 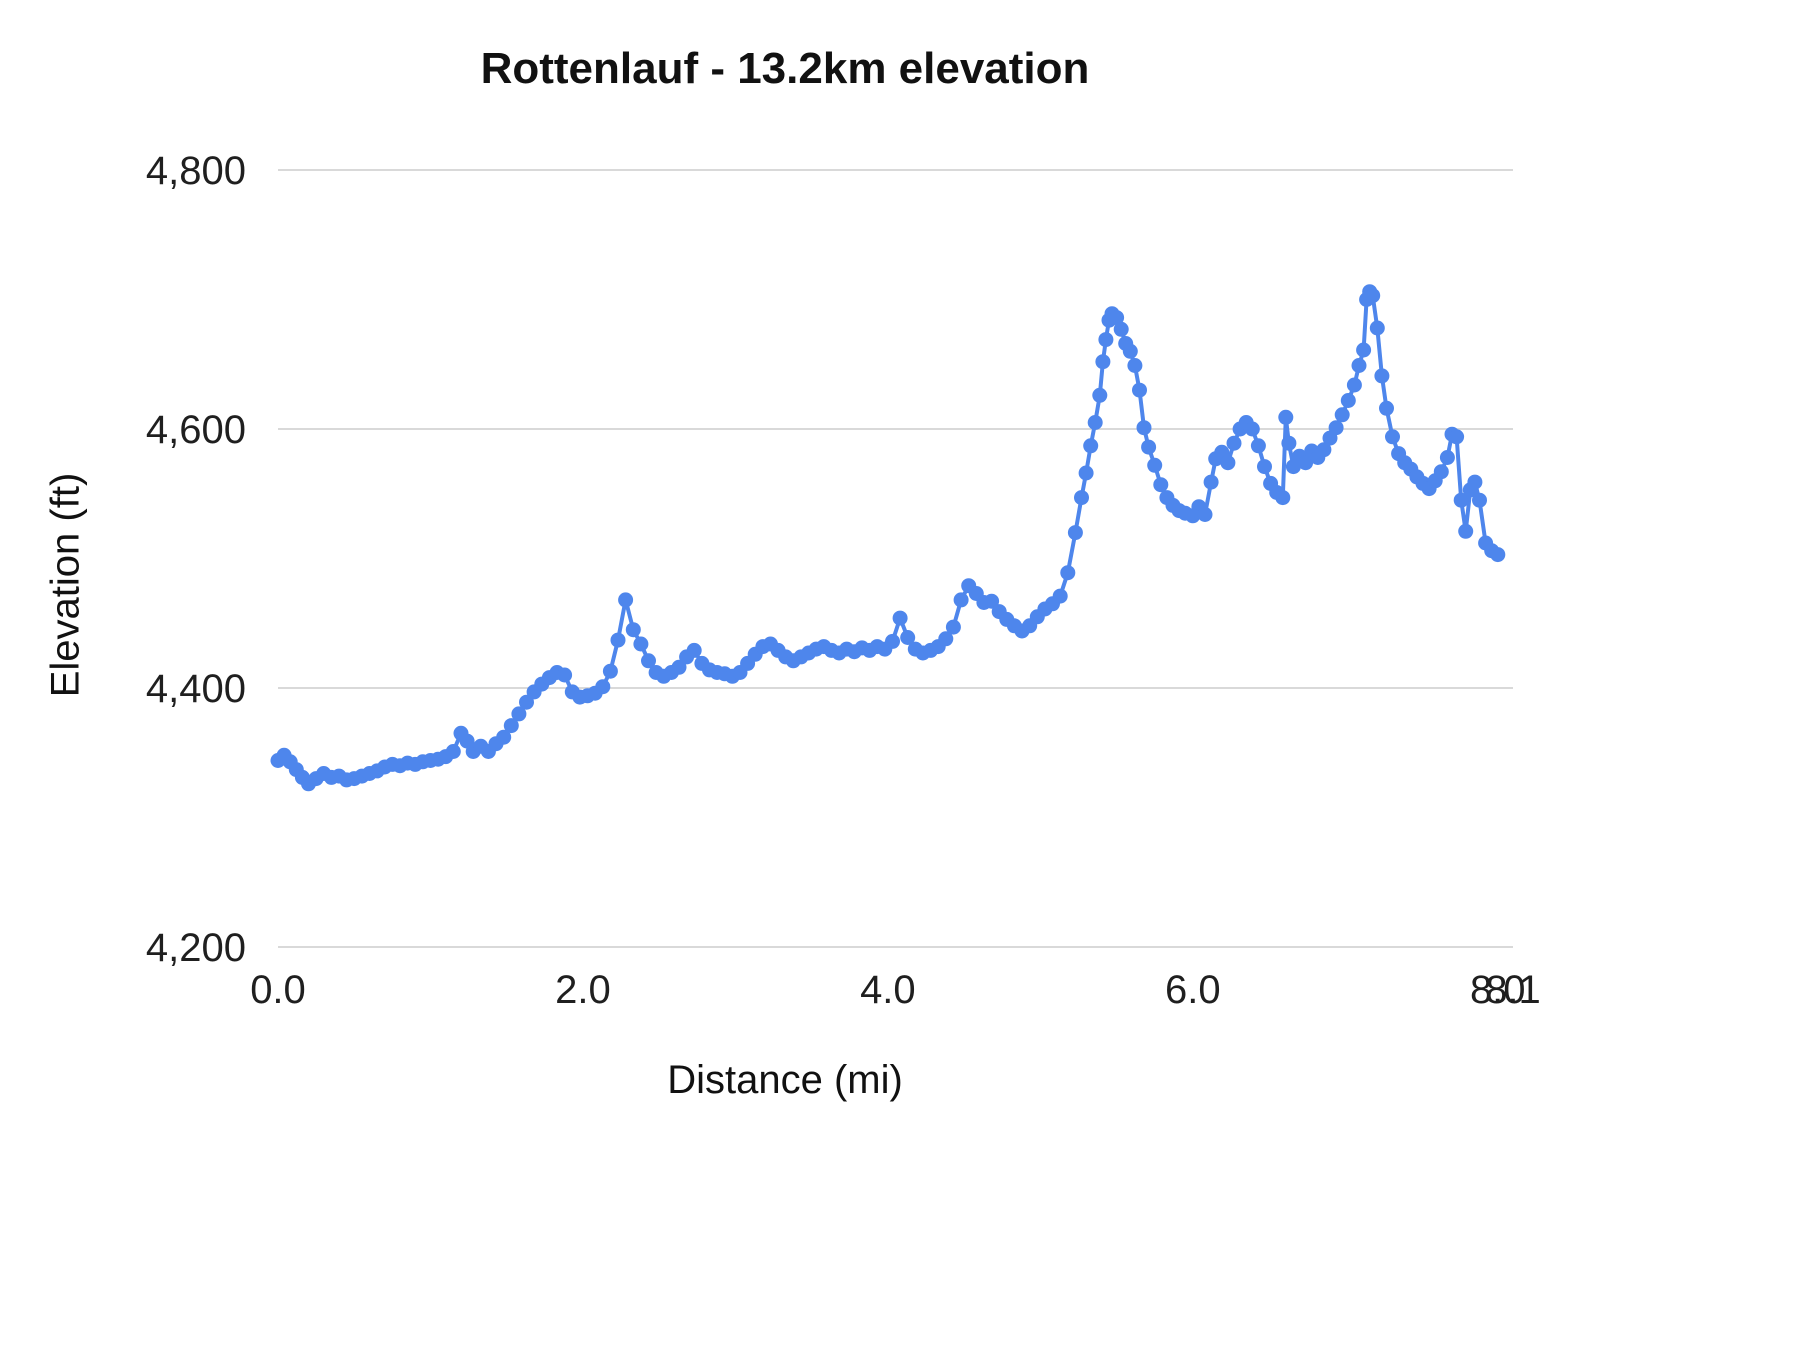 What do you see at coordinates (196, 171) in the screenshot?
I see `y-tick-label: 4,800` at bounding box center [196, 171].